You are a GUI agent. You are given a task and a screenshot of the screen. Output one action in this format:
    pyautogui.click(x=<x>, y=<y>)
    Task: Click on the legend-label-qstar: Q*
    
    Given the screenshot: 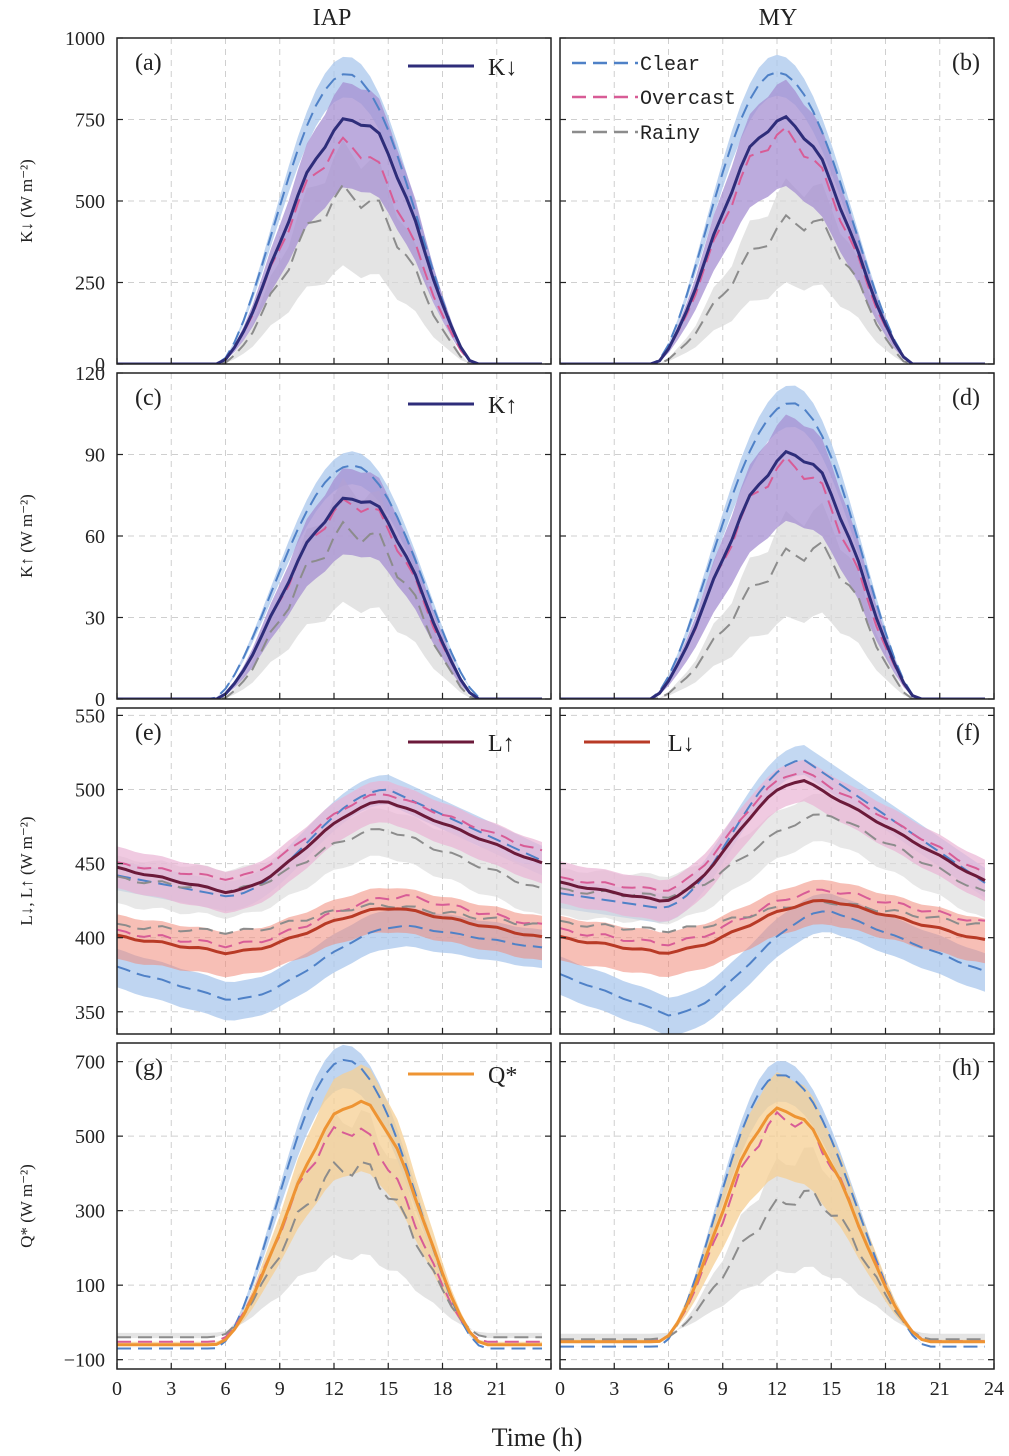 What is the action you would take?
    pyautogui.click(x=502, y=1076)
    